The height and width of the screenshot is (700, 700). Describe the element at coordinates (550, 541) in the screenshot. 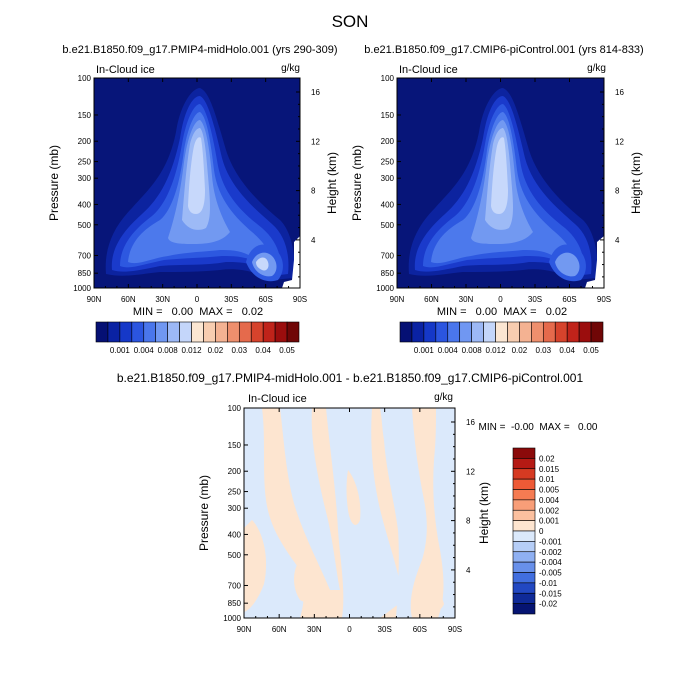

I see `colorbar-label: -0.001` at that location.